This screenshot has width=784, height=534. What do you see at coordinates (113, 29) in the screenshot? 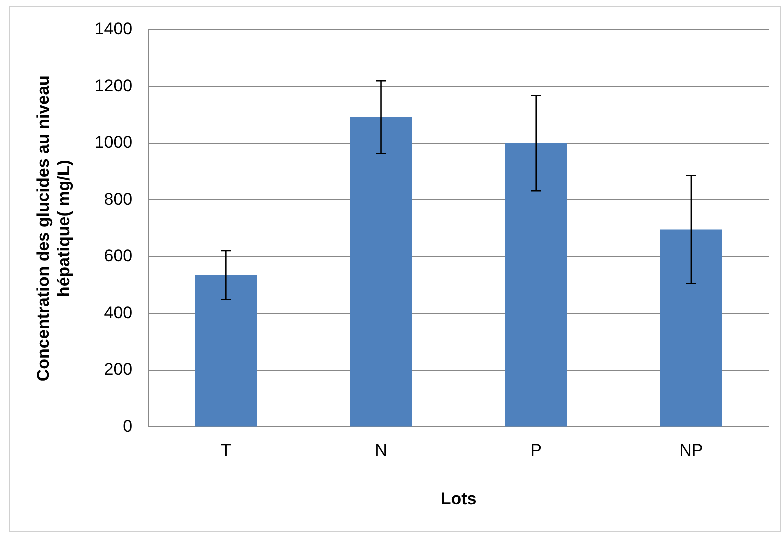
I see `y-tick-label: 1400` at bounding box center [113, 29].